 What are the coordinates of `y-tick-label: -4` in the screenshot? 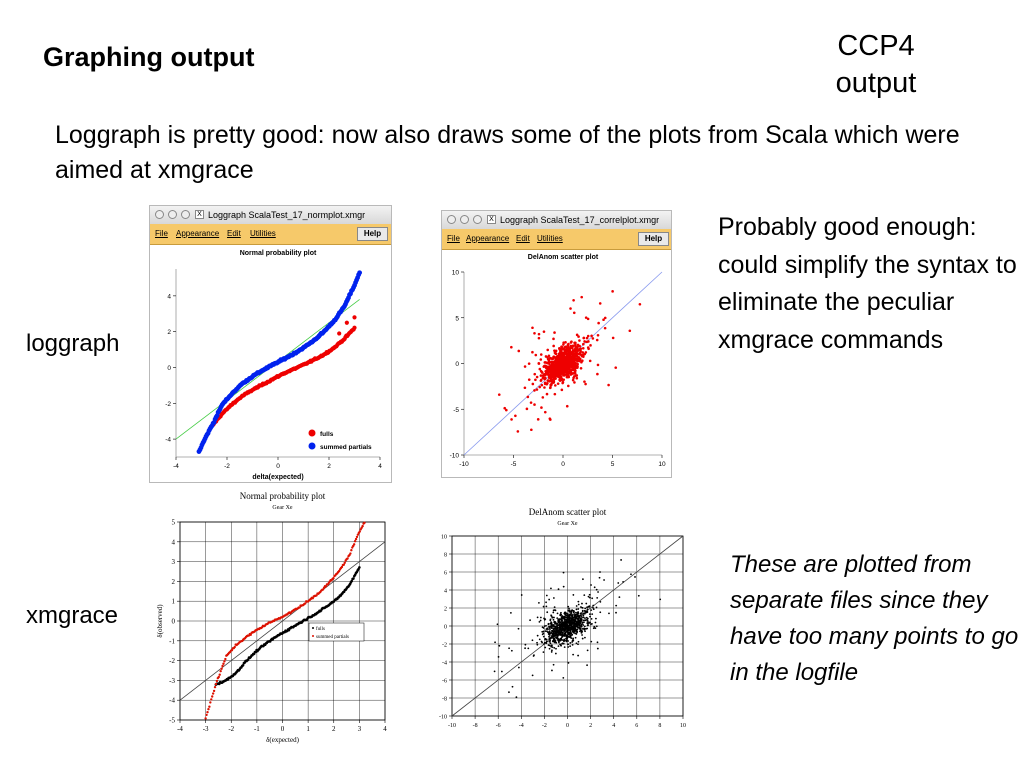 It's located at (444, 664).